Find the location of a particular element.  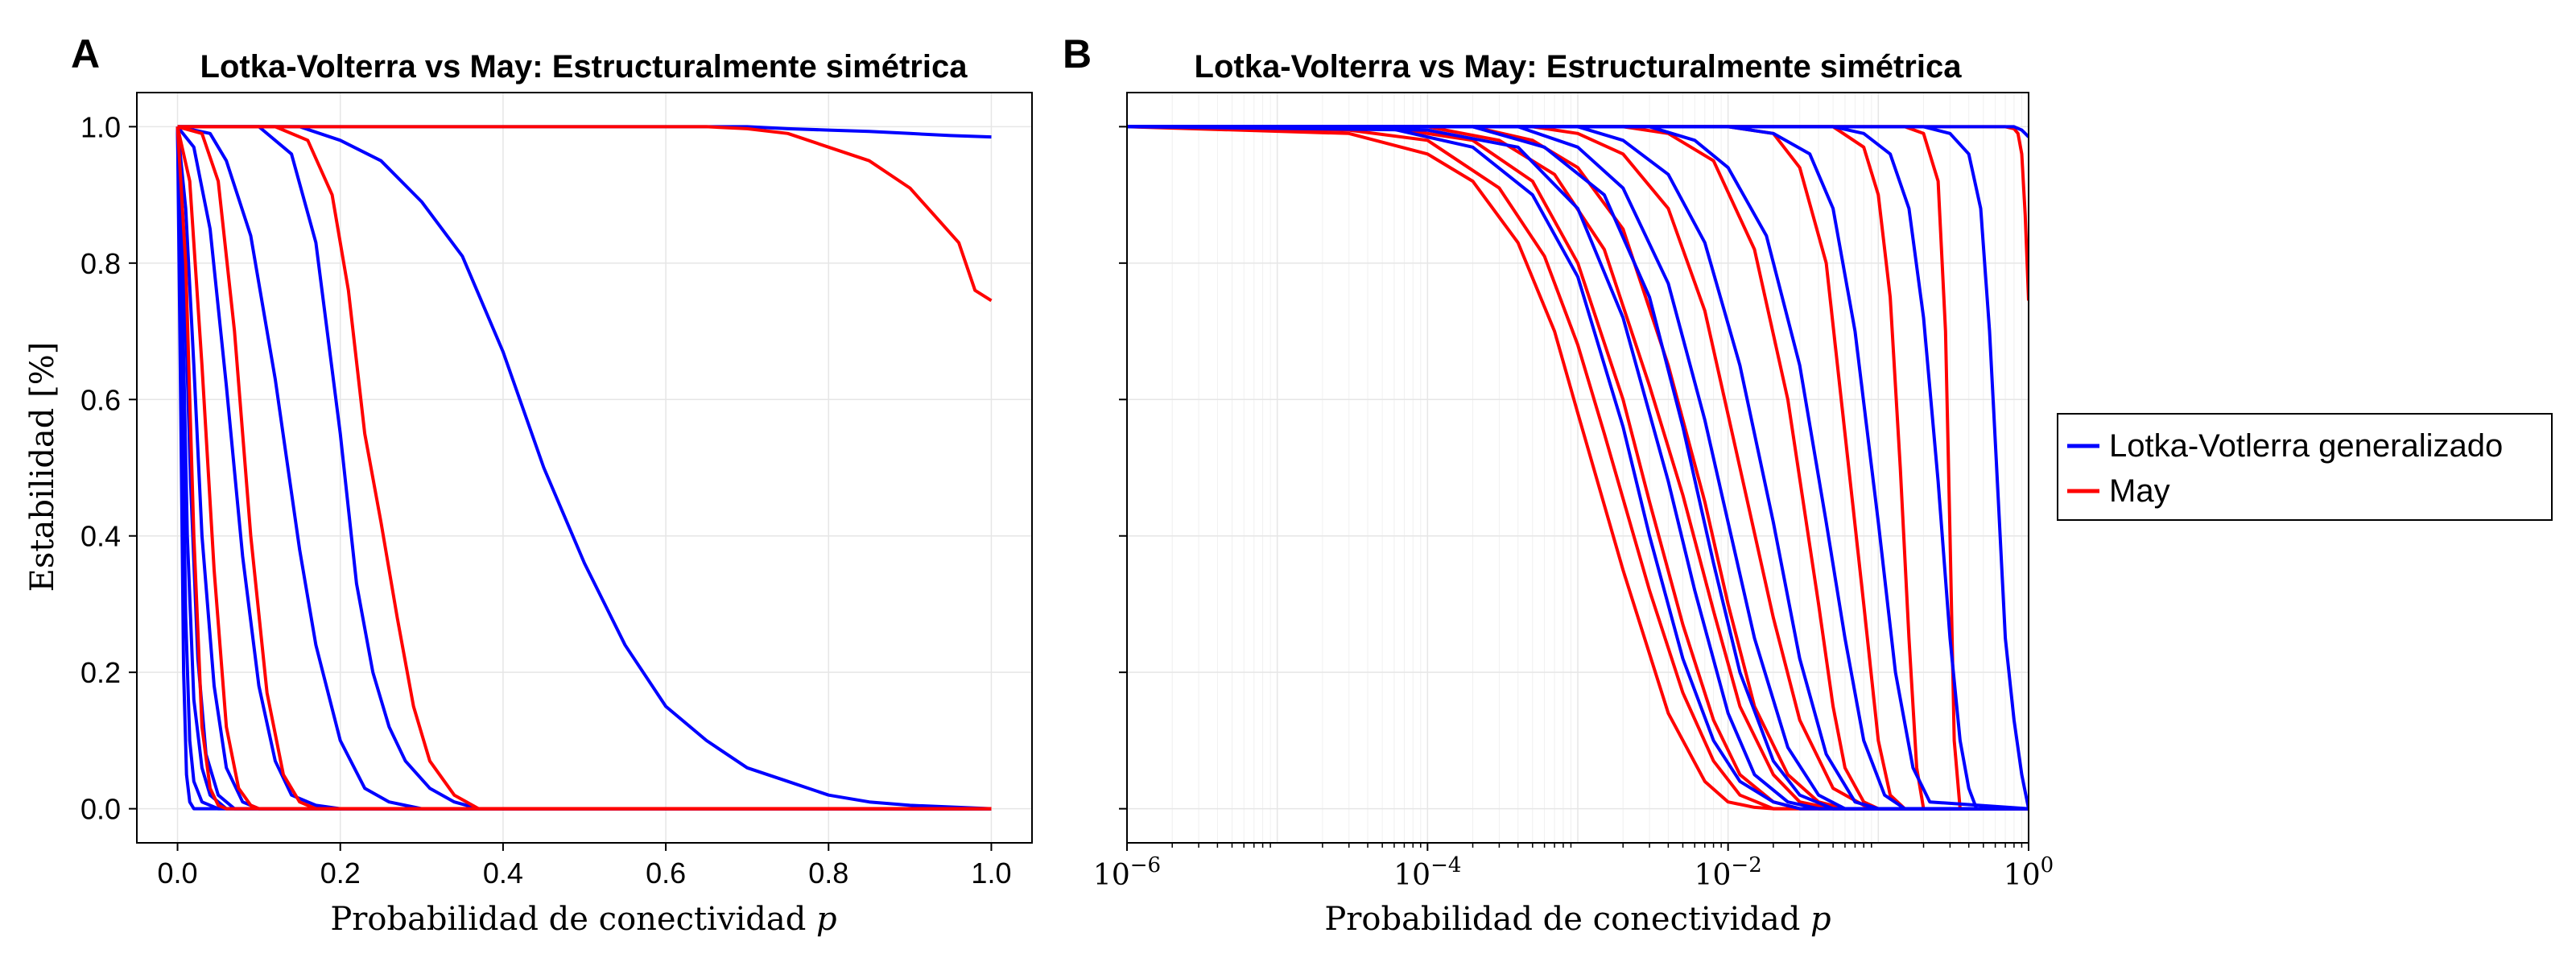

panel-b-xlabel-text: Probabilidad de conectividad is located at coordinates (1562, 919).